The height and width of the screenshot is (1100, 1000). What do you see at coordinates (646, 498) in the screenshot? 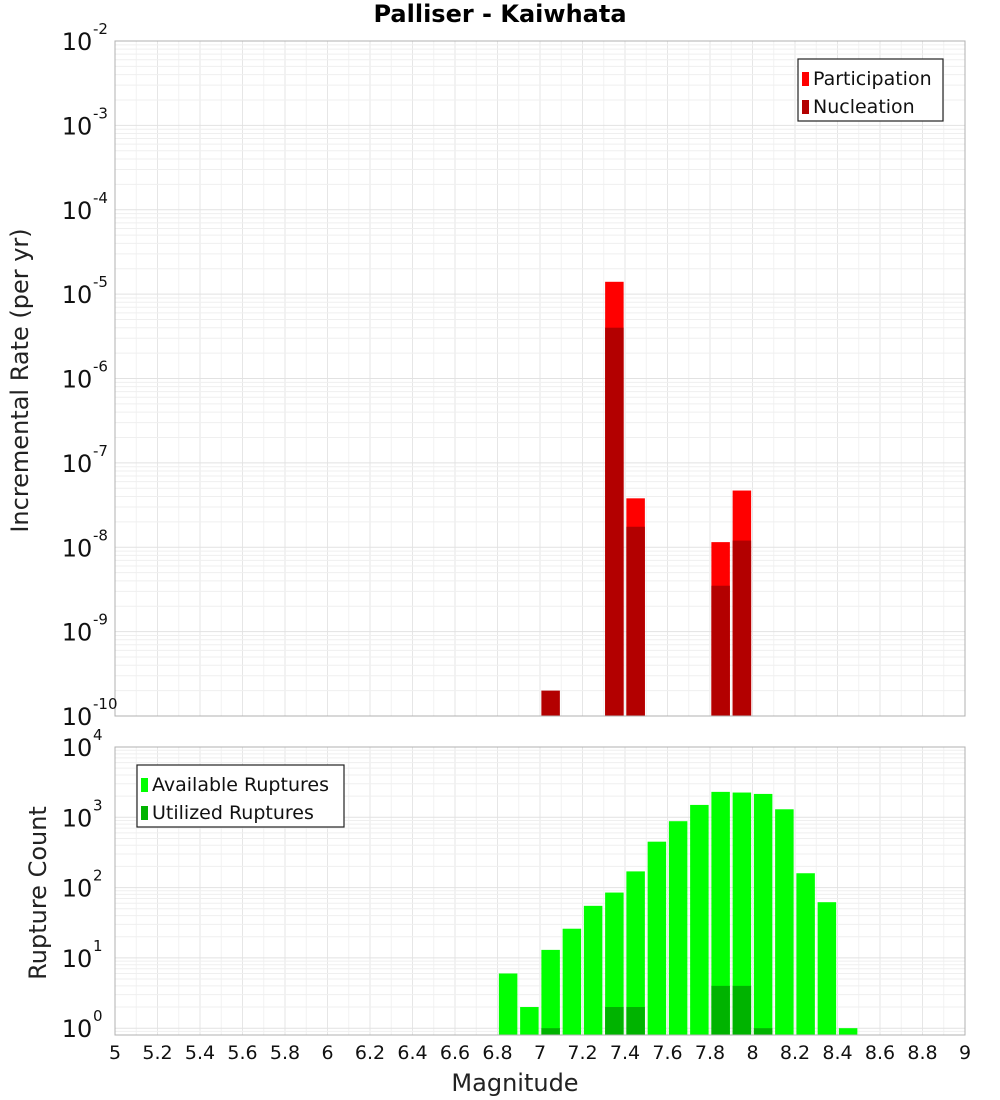
I see `top-bars` at bounding box center [646, 498].